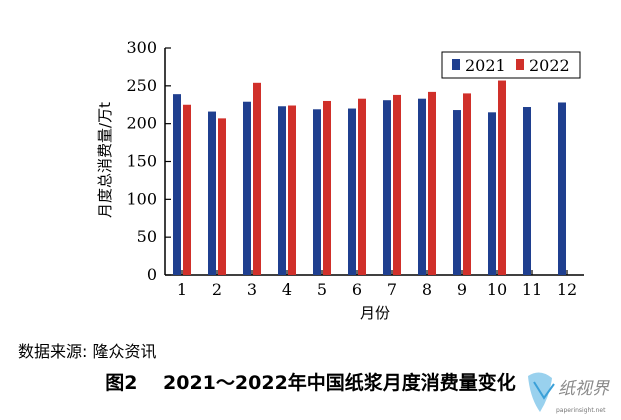  I want to click on y-tick-label: 100, so click(141, 198).